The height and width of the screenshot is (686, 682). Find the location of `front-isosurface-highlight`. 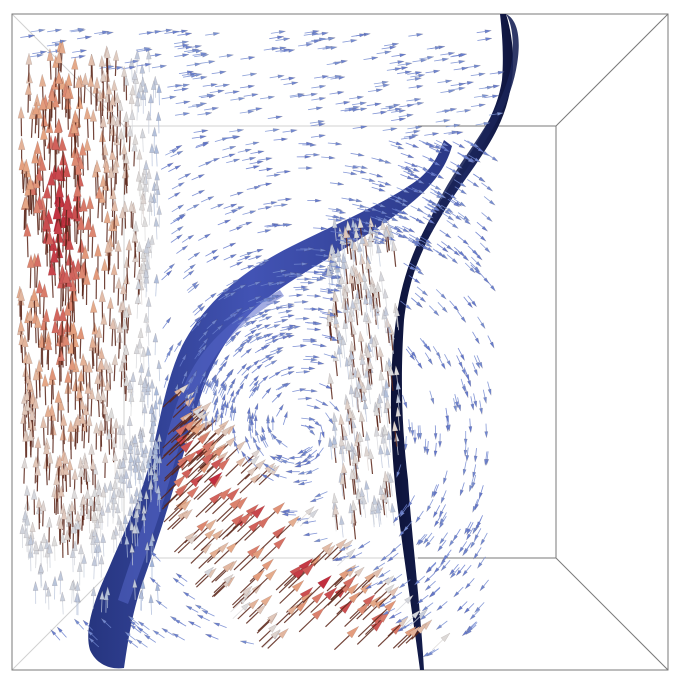

front-isosurface-highlight is located at coordinates (201, 447).